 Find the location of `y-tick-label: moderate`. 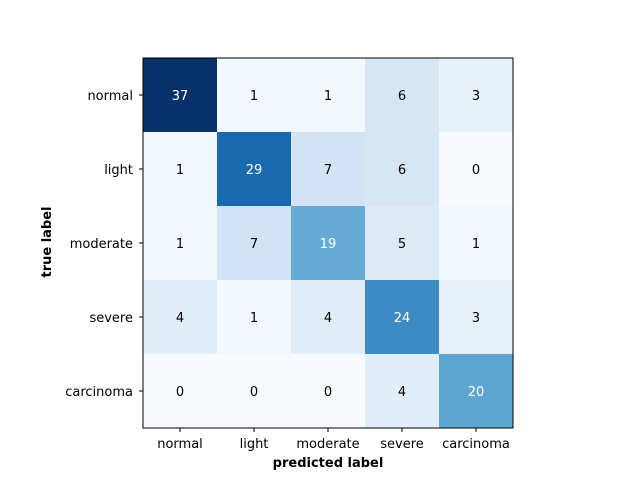

y-tick-label: moderate is located at coordinates (101, 244).